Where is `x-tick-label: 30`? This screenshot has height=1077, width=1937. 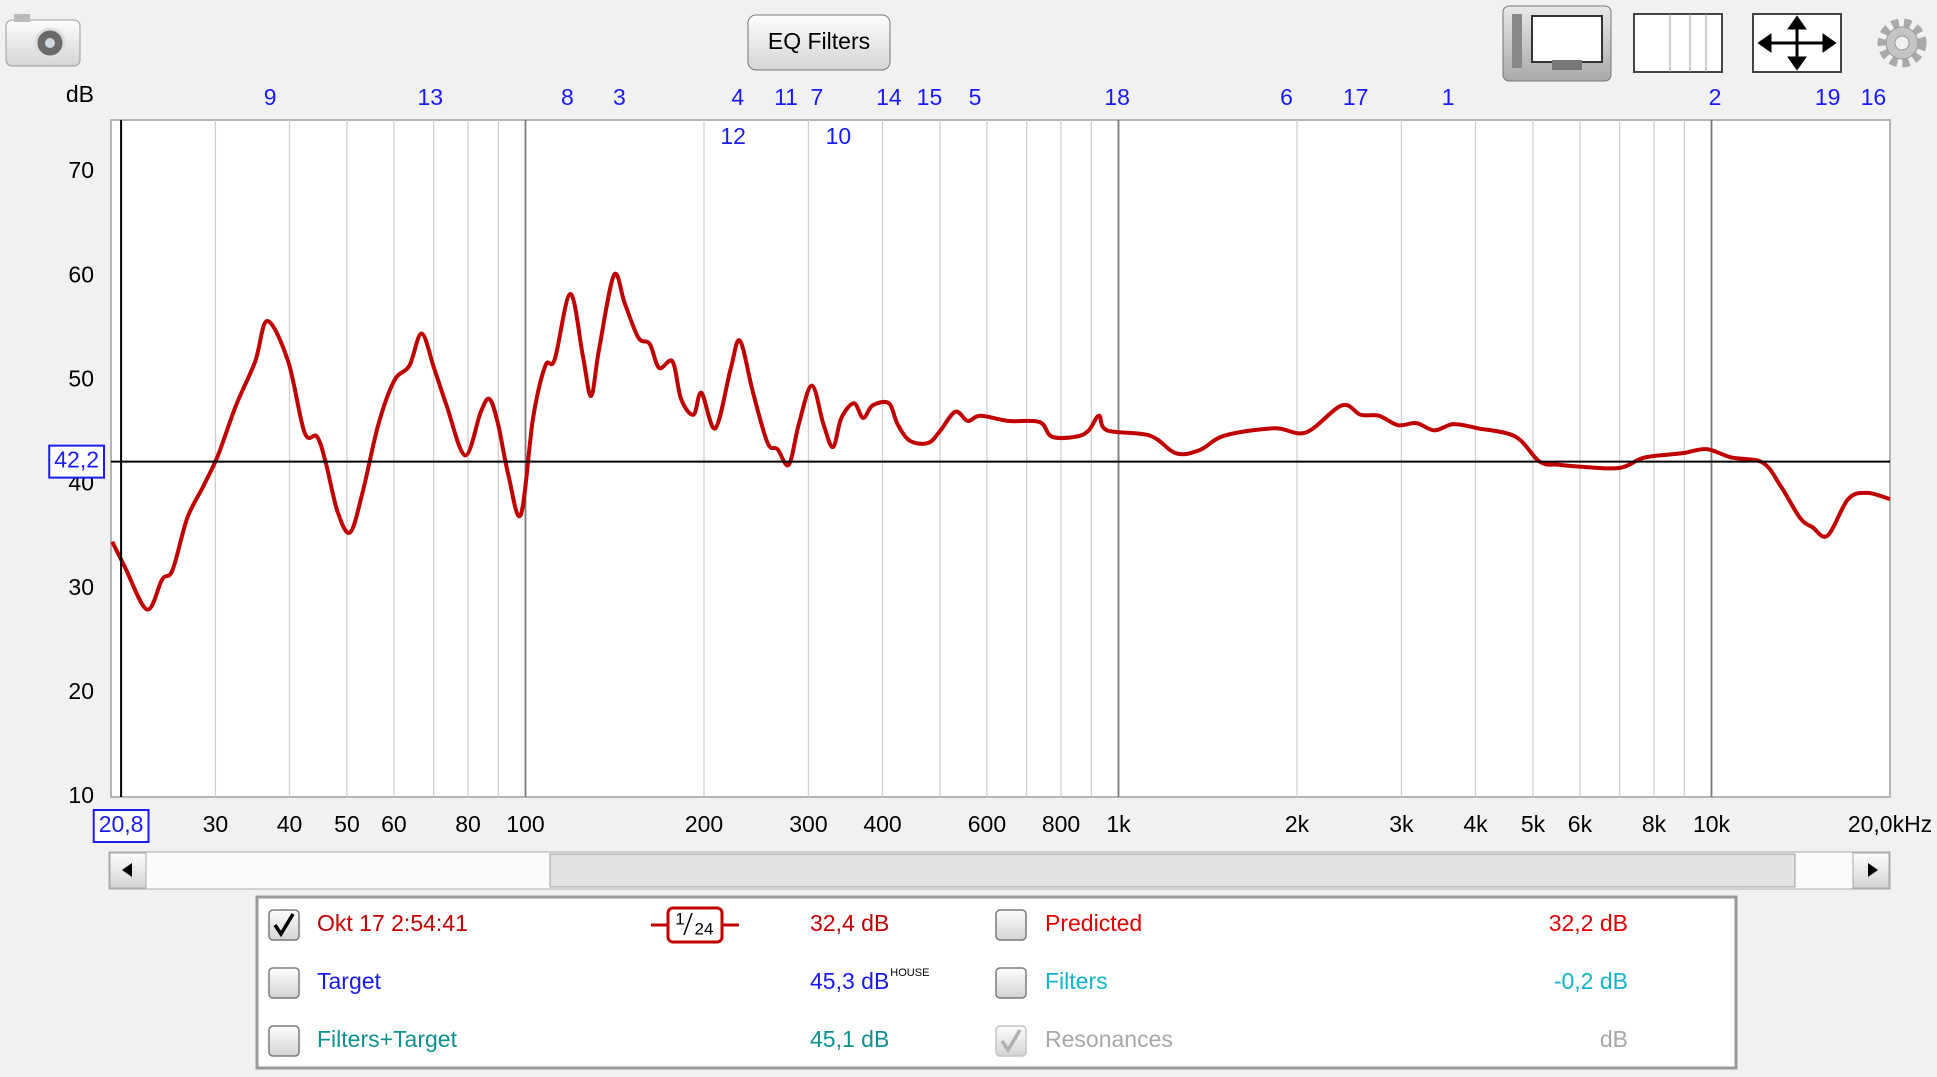 x-tick-label: 30 is located at coordinates (216, 824).